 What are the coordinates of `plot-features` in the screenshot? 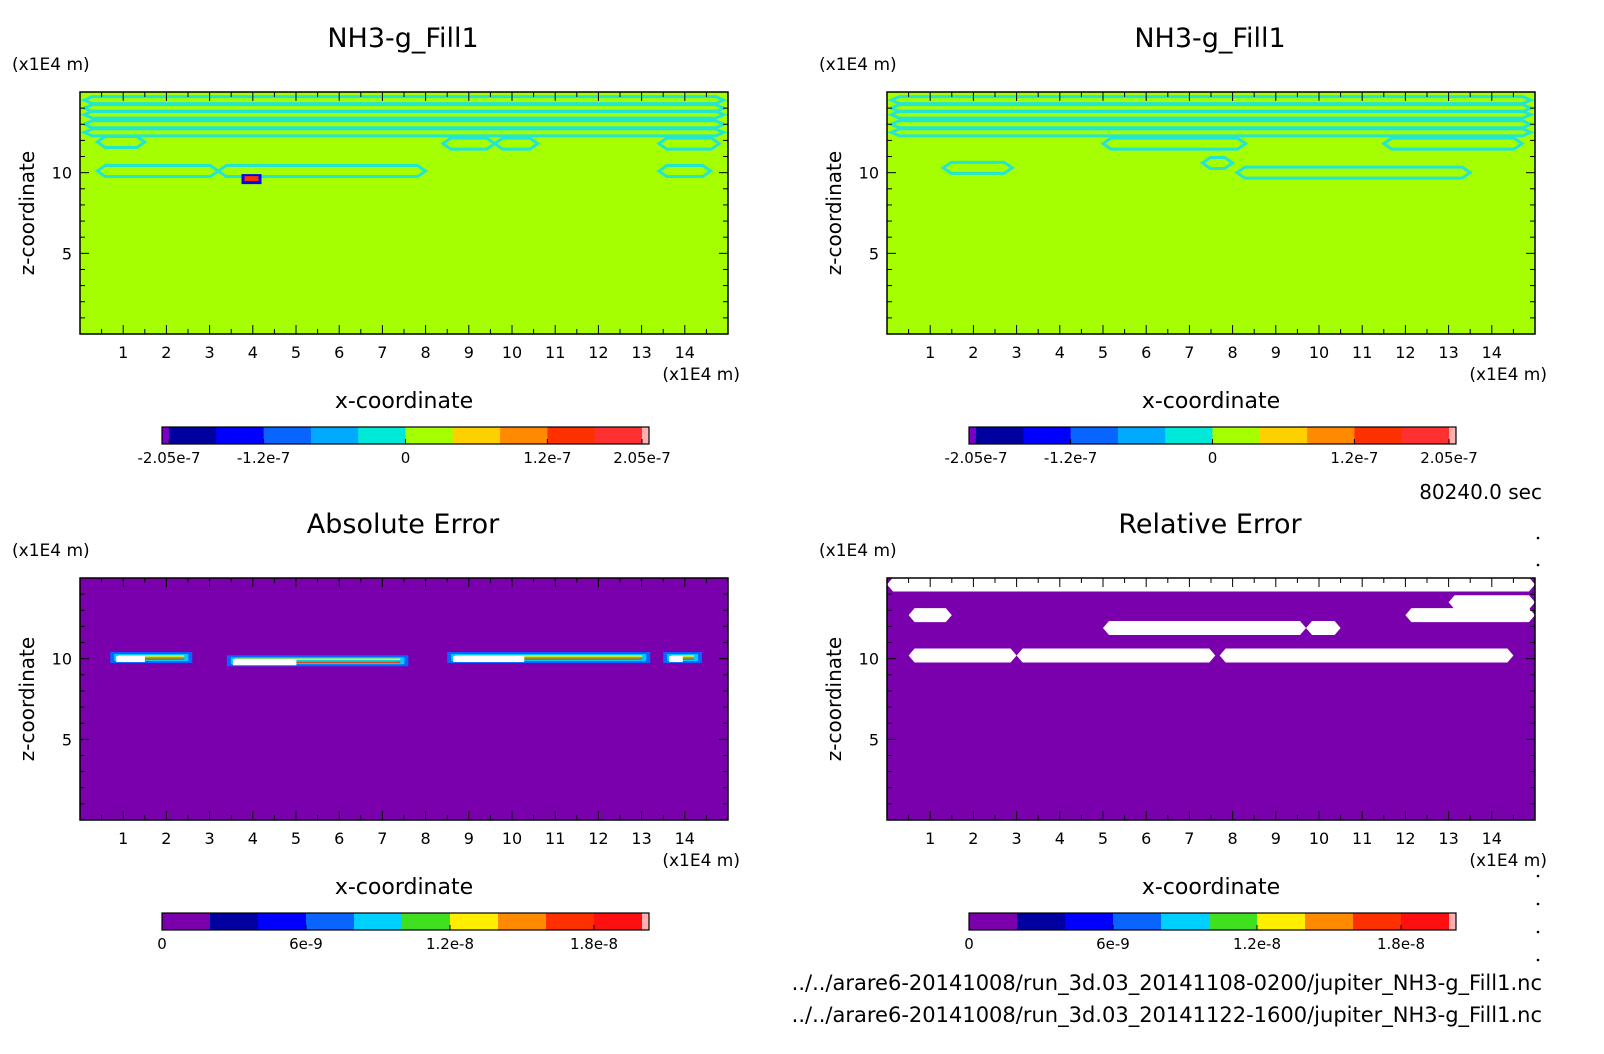 It's located at (406, 659).